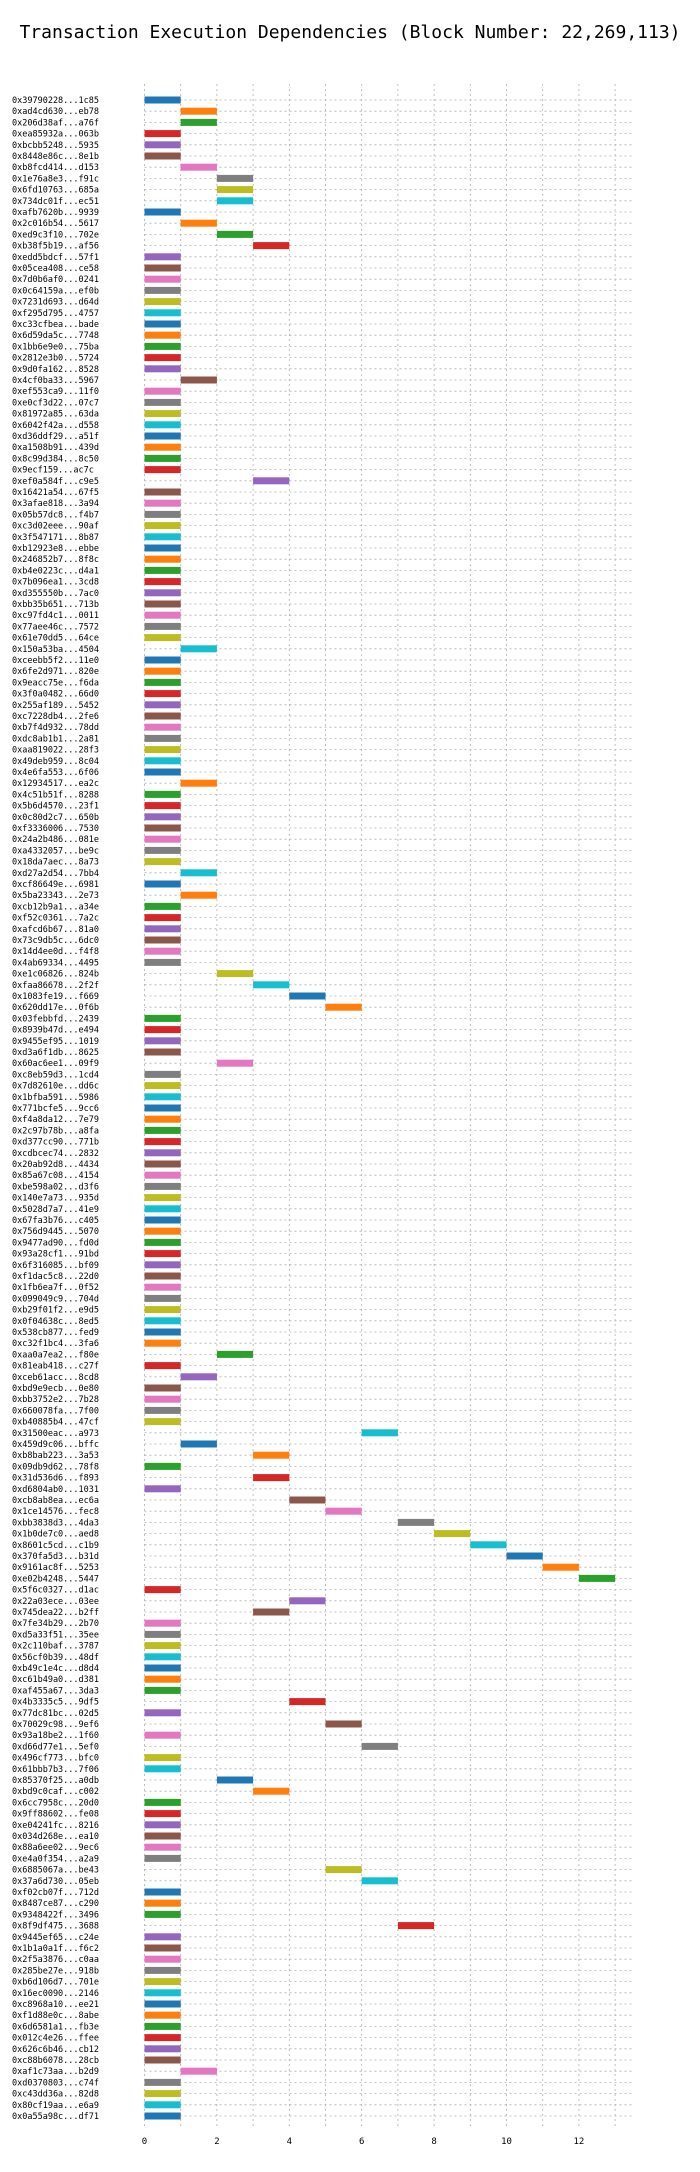 The width and height of the screenshot is (700, 2172). What do you see at coordinates (55, 1367) in the screenshot?
I see `transaction-label: 0x81eab418...c27f` at bounding box center [55, 1367].